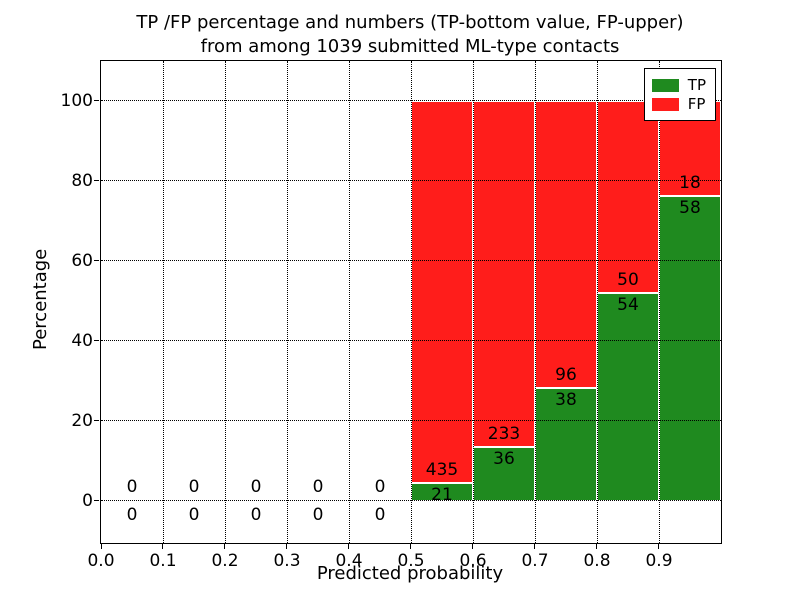  Describe the element at coordinates (566, 374) in the screenshot. I see `fp-count-annotation: 96` at that location.